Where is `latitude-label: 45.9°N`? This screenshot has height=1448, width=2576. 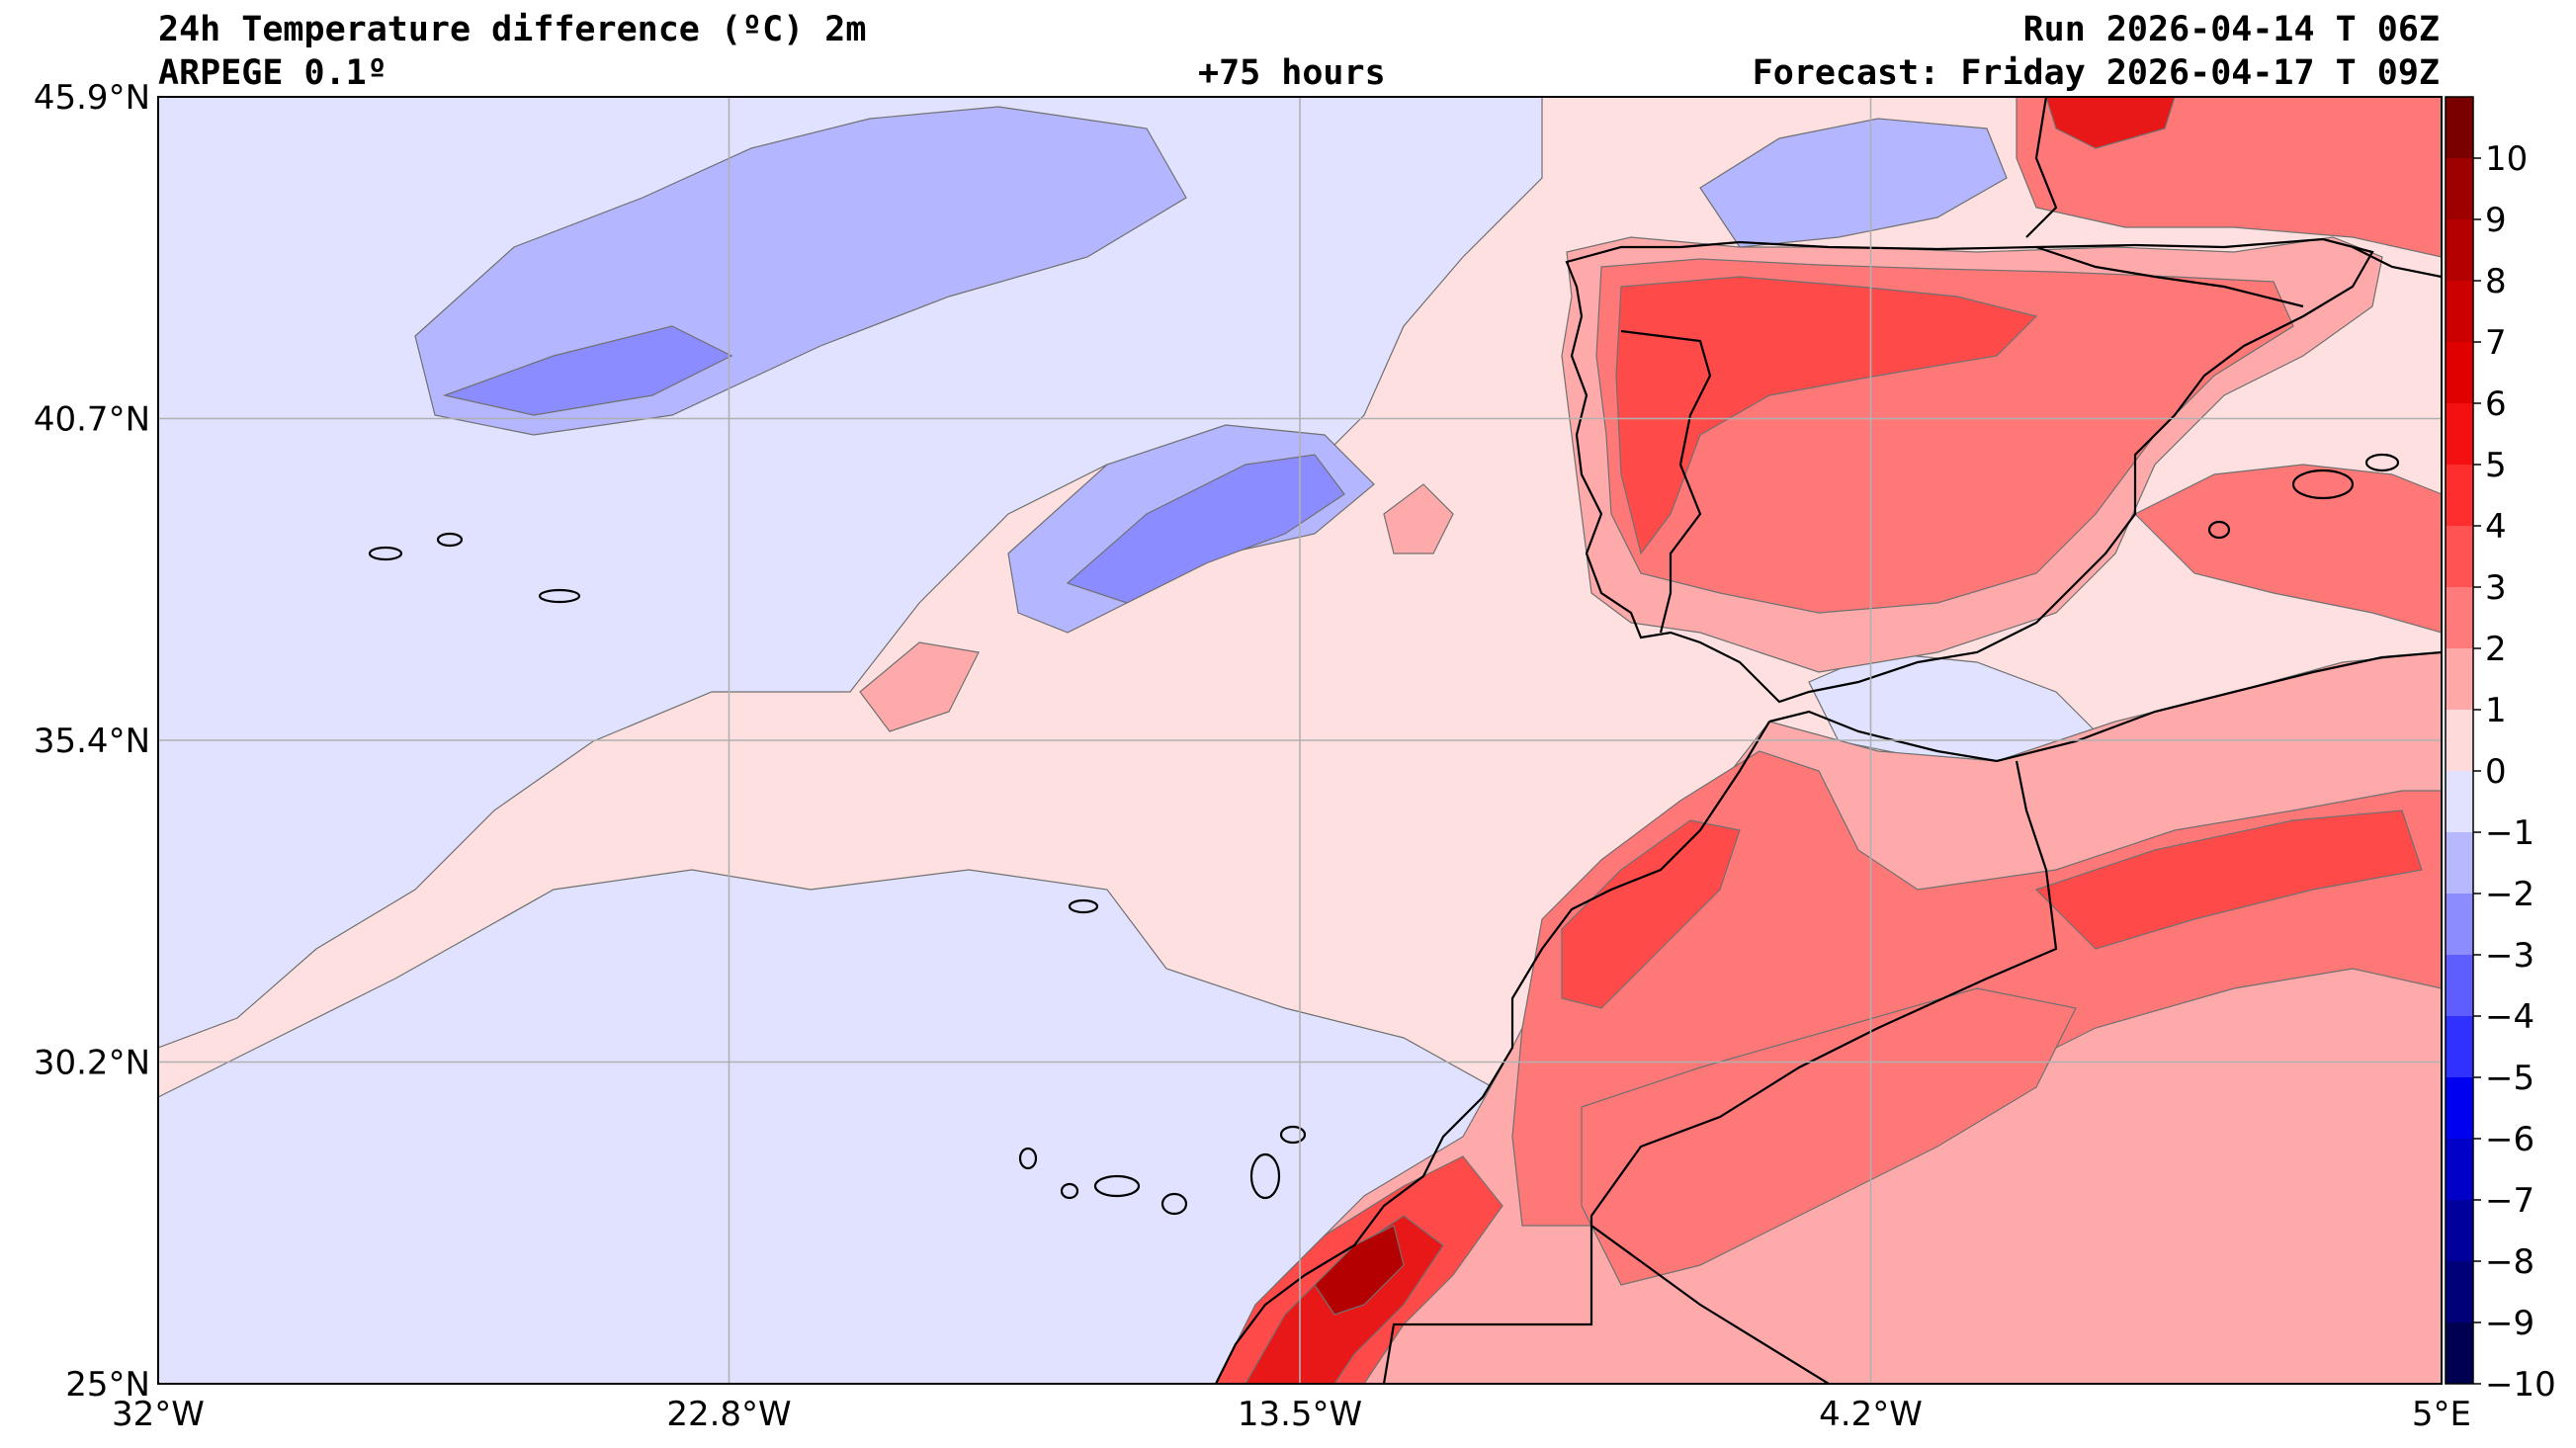 latitude-label: 45.9°N is located at coordinates (92, 98).